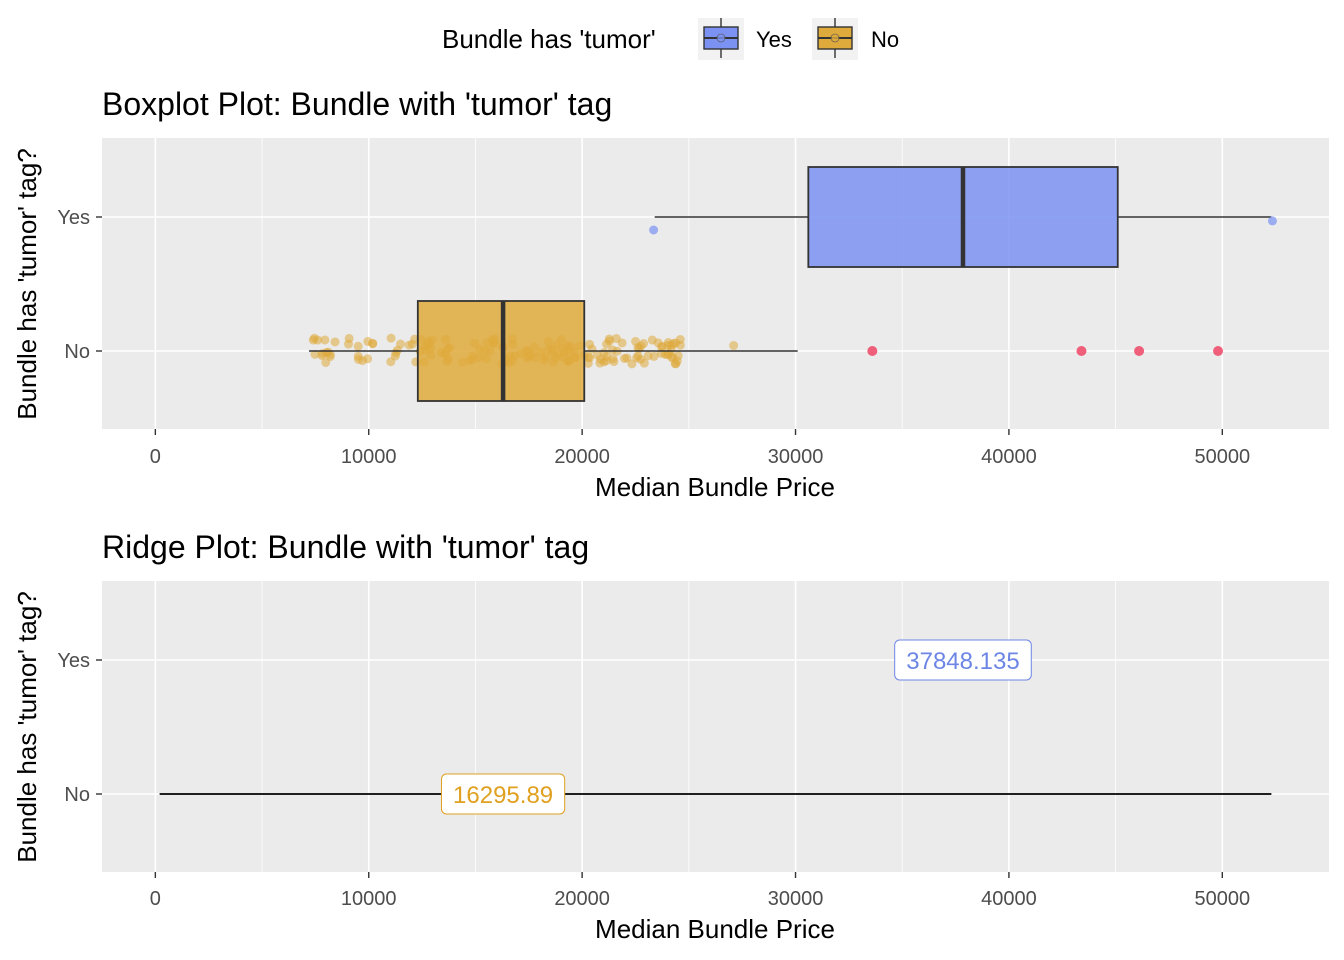 This screenshot has height=960, width=1344. I want to click on median-label-text: 37848.135, so click(962, 661).